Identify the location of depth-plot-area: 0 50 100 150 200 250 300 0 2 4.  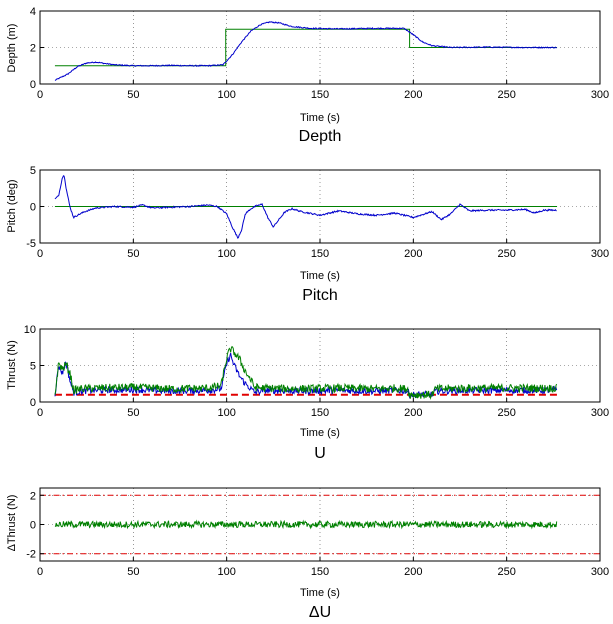
(319, 53).